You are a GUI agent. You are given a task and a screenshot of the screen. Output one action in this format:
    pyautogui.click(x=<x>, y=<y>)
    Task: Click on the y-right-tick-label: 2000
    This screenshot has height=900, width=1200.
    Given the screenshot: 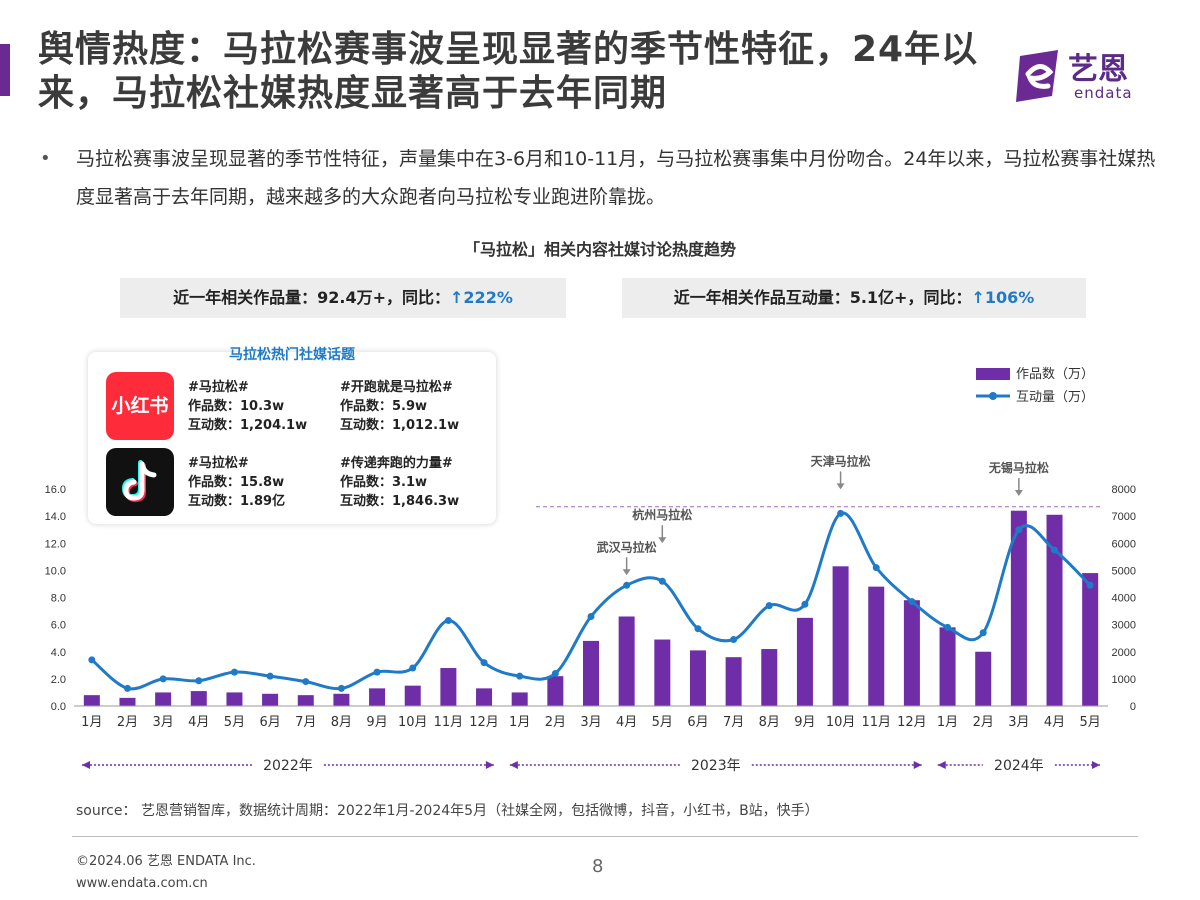 What is the action you would take?
    pyautogui.click(x=1124, y=653)
    